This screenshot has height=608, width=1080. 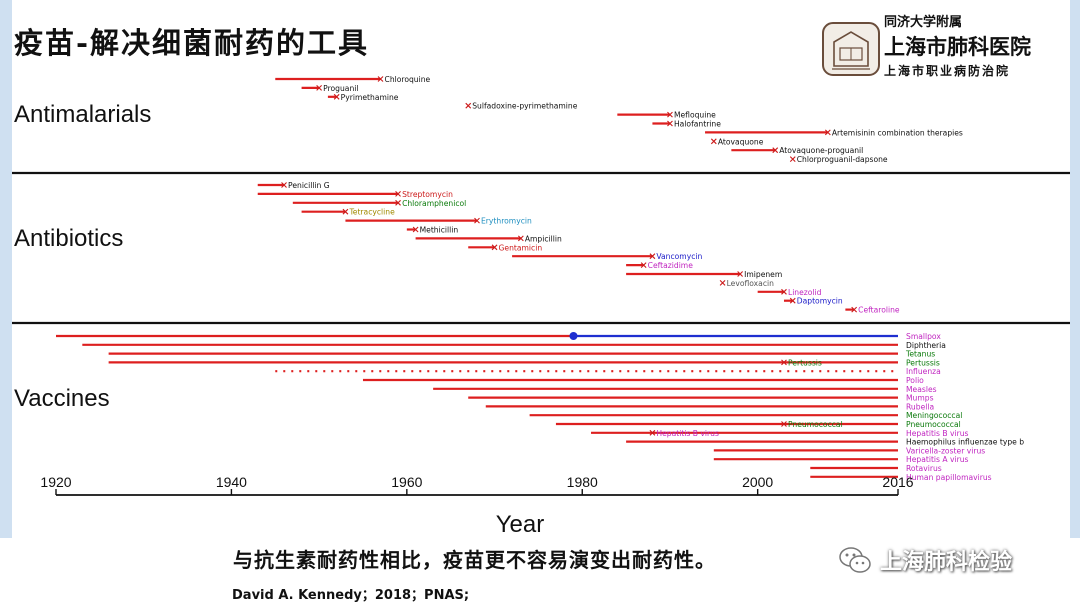 What do you see at coordinates (784, 291) in the screenshot?
I see `bar-linezolid-resistance-marker` at bounding box center [784, 291].